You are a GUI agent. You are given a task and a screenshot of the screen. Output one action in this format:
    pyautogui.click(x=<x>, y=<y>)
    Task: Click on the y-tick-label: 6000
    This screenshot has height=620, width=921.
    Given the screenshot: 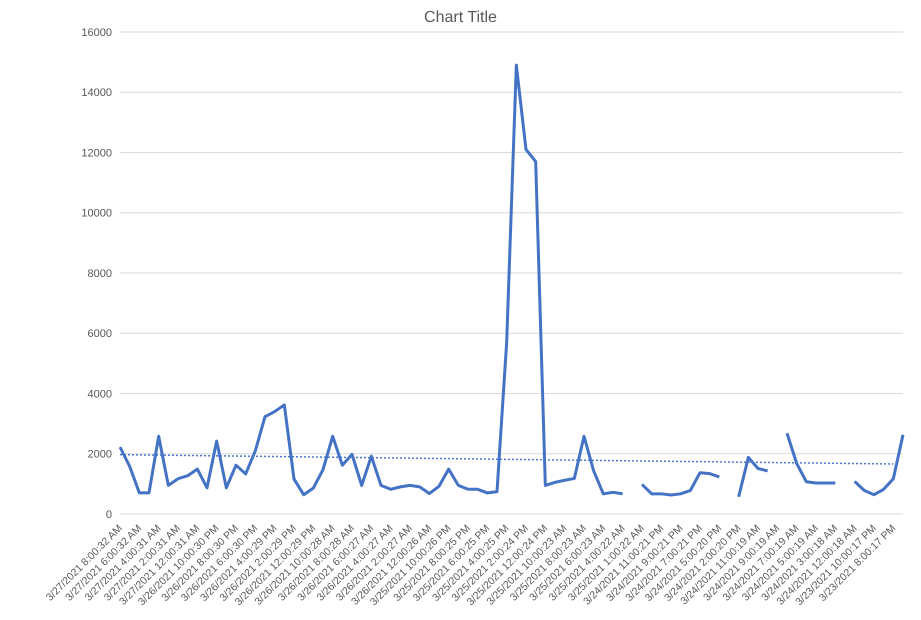 What is the action you would take?
    pyautogui.click(x=100, y=334)
    